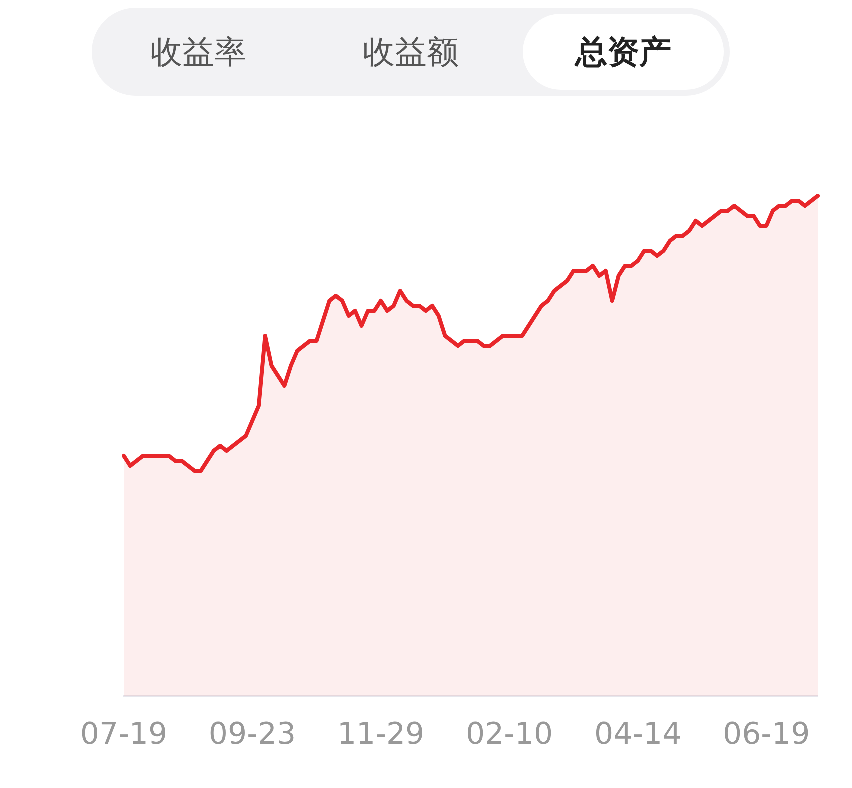  I want to click on x-tick-label: 06-19, so click(766, 734).